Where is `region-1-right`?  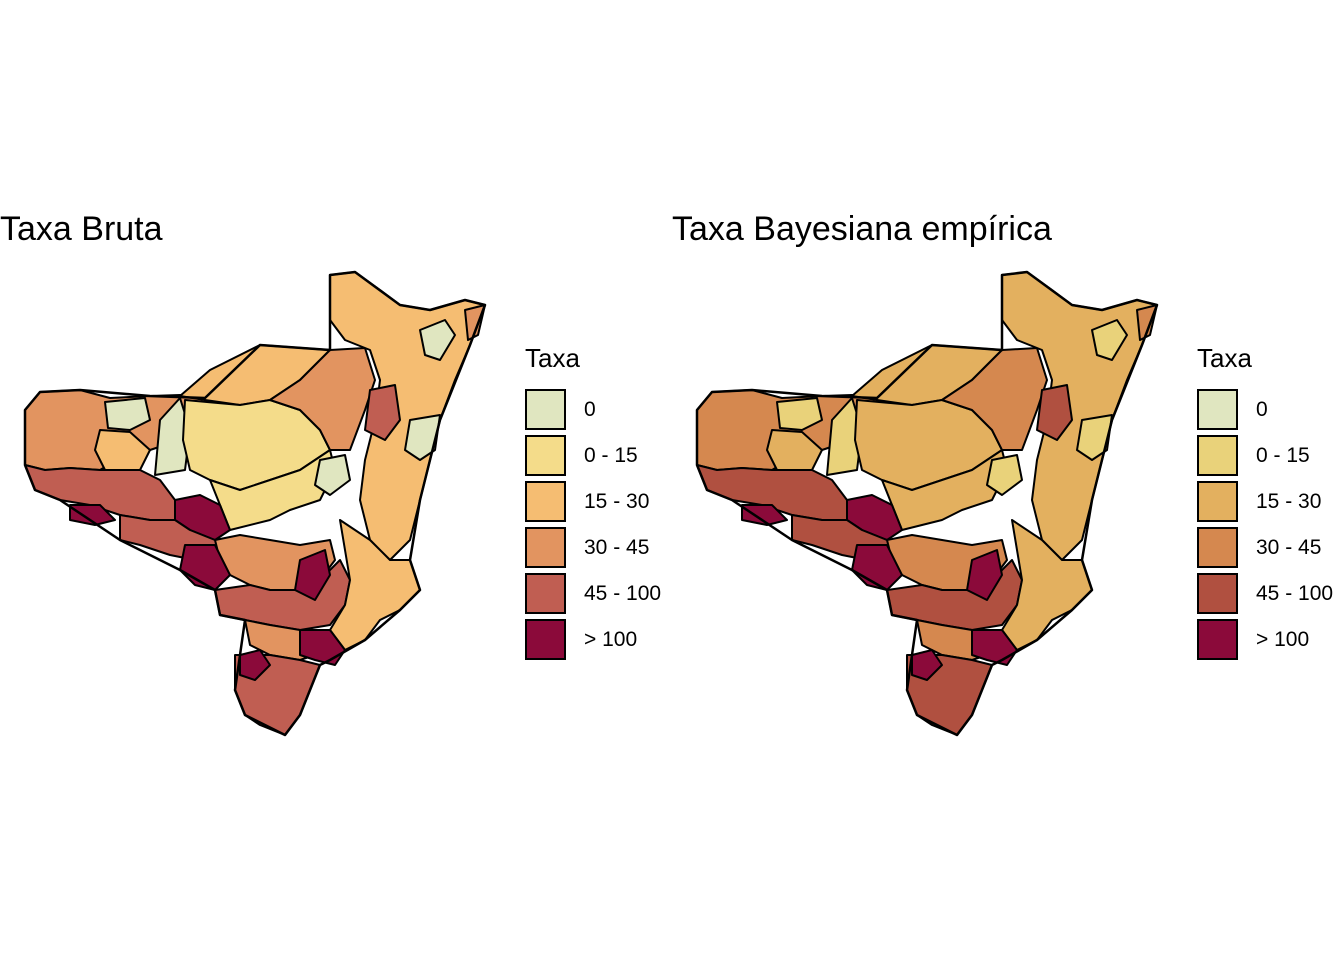
region-1-right is located at coordinates (799, 414).